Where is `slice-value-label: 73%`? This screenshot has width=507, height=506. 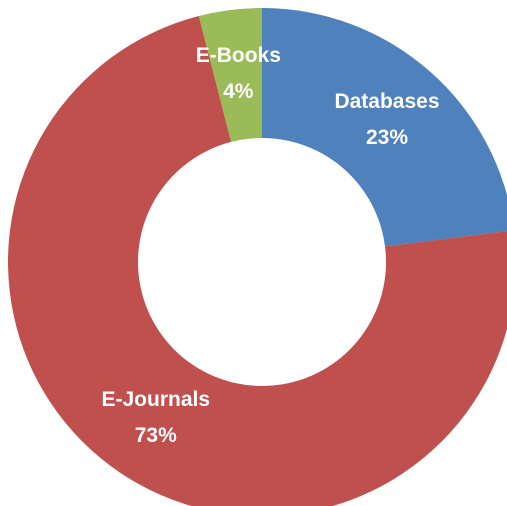
slice-value-label: 73% is located at coordinates (156, 435).